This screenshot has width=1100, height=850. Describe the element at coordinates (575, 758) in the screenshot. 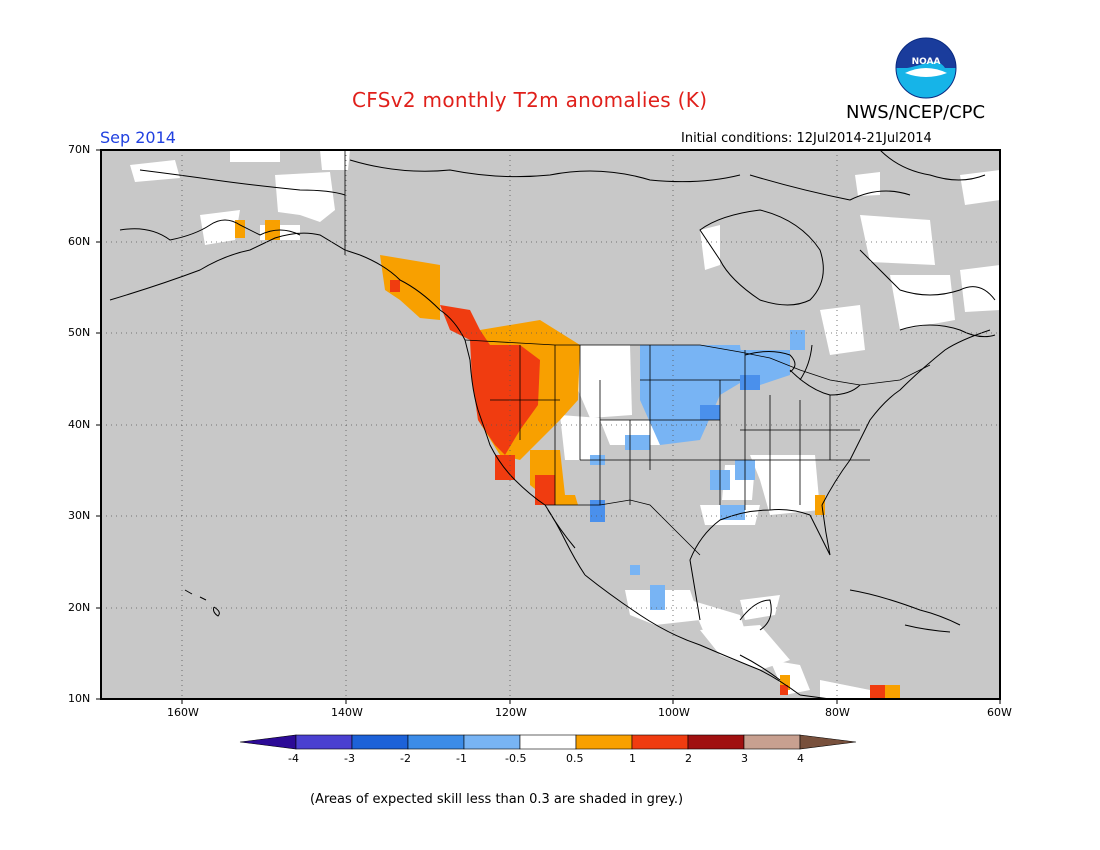

I see `colorbar-label: 0.5` at that location.